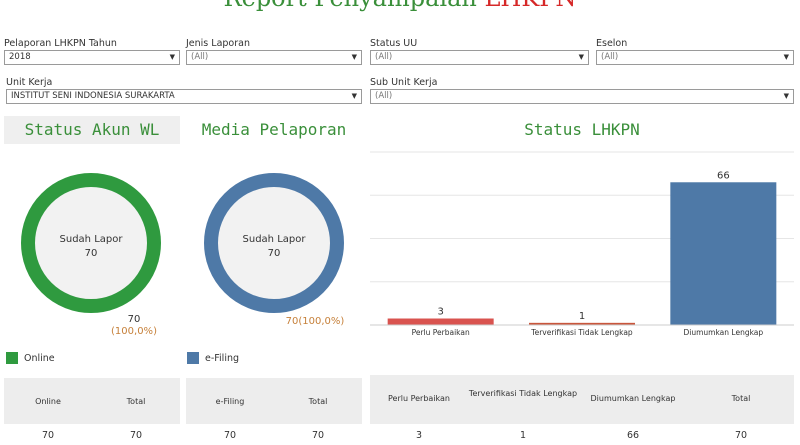  Describe the element at coordinates (354, 6) in the screenshot. I see `page-title-main: Report Penyampaian` at that location.